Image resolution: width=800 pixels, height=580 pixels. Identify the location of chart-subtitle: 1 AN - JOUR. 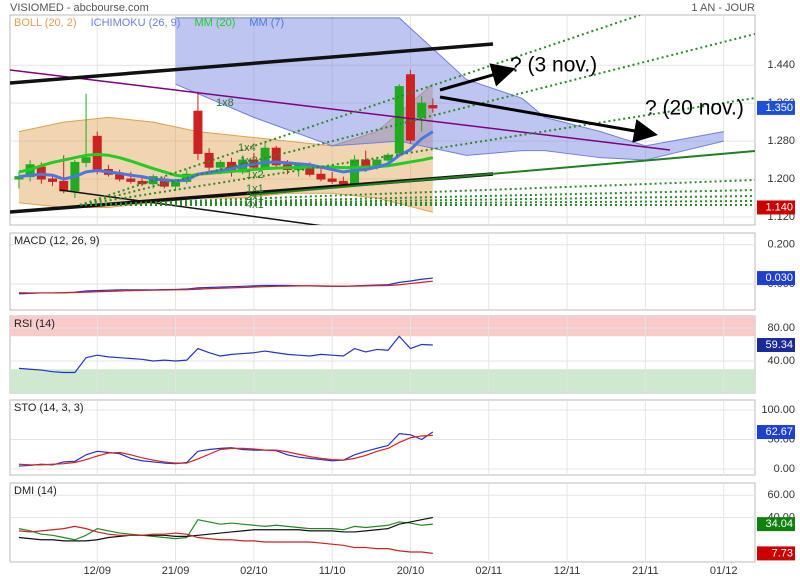
(723, 8).